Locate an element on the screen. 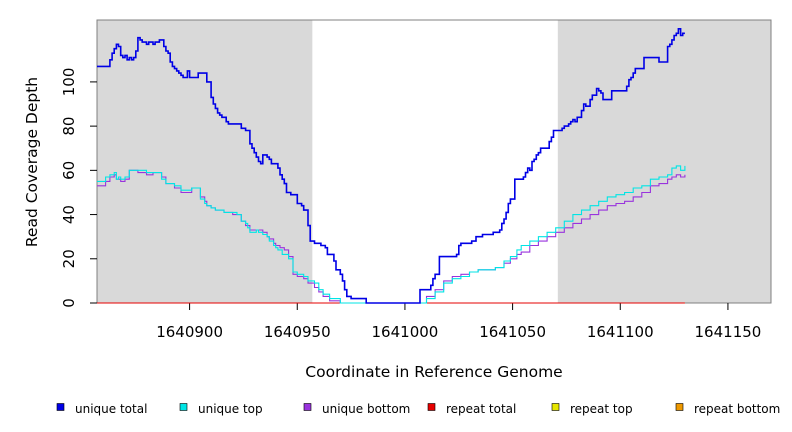 The width and height of the screenshot is (792, 432). x-tick-label-1641050: 1641050 is located at coordinates (512, 332).